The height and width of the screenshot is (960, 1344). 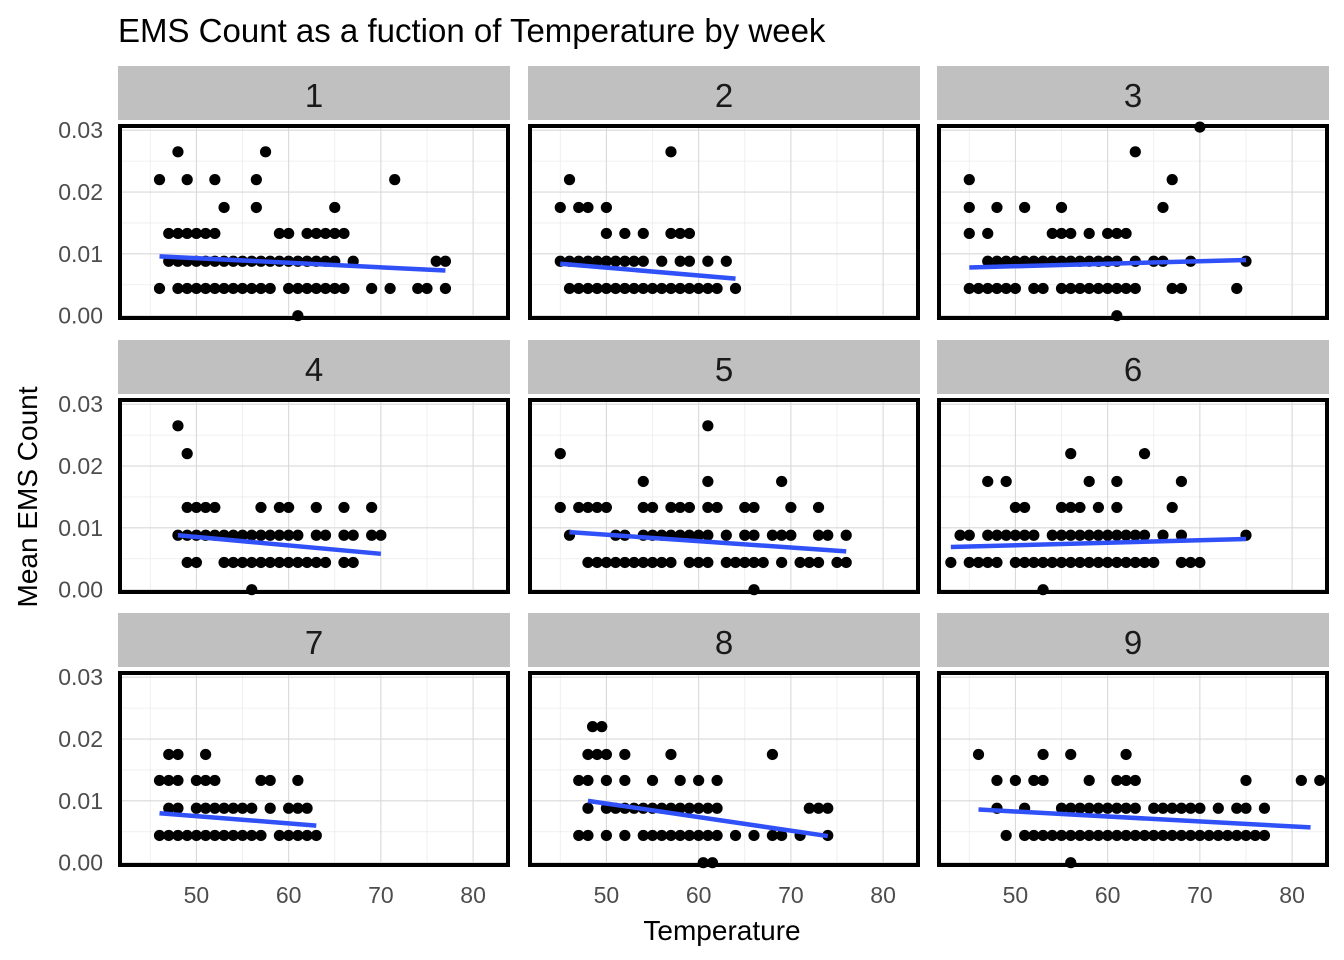 What do you see at coordinates (724, 760) in the screenshot?
I see `facet-panel-week-8: 8 50 60 70 80` at bounding box center [724, 760].